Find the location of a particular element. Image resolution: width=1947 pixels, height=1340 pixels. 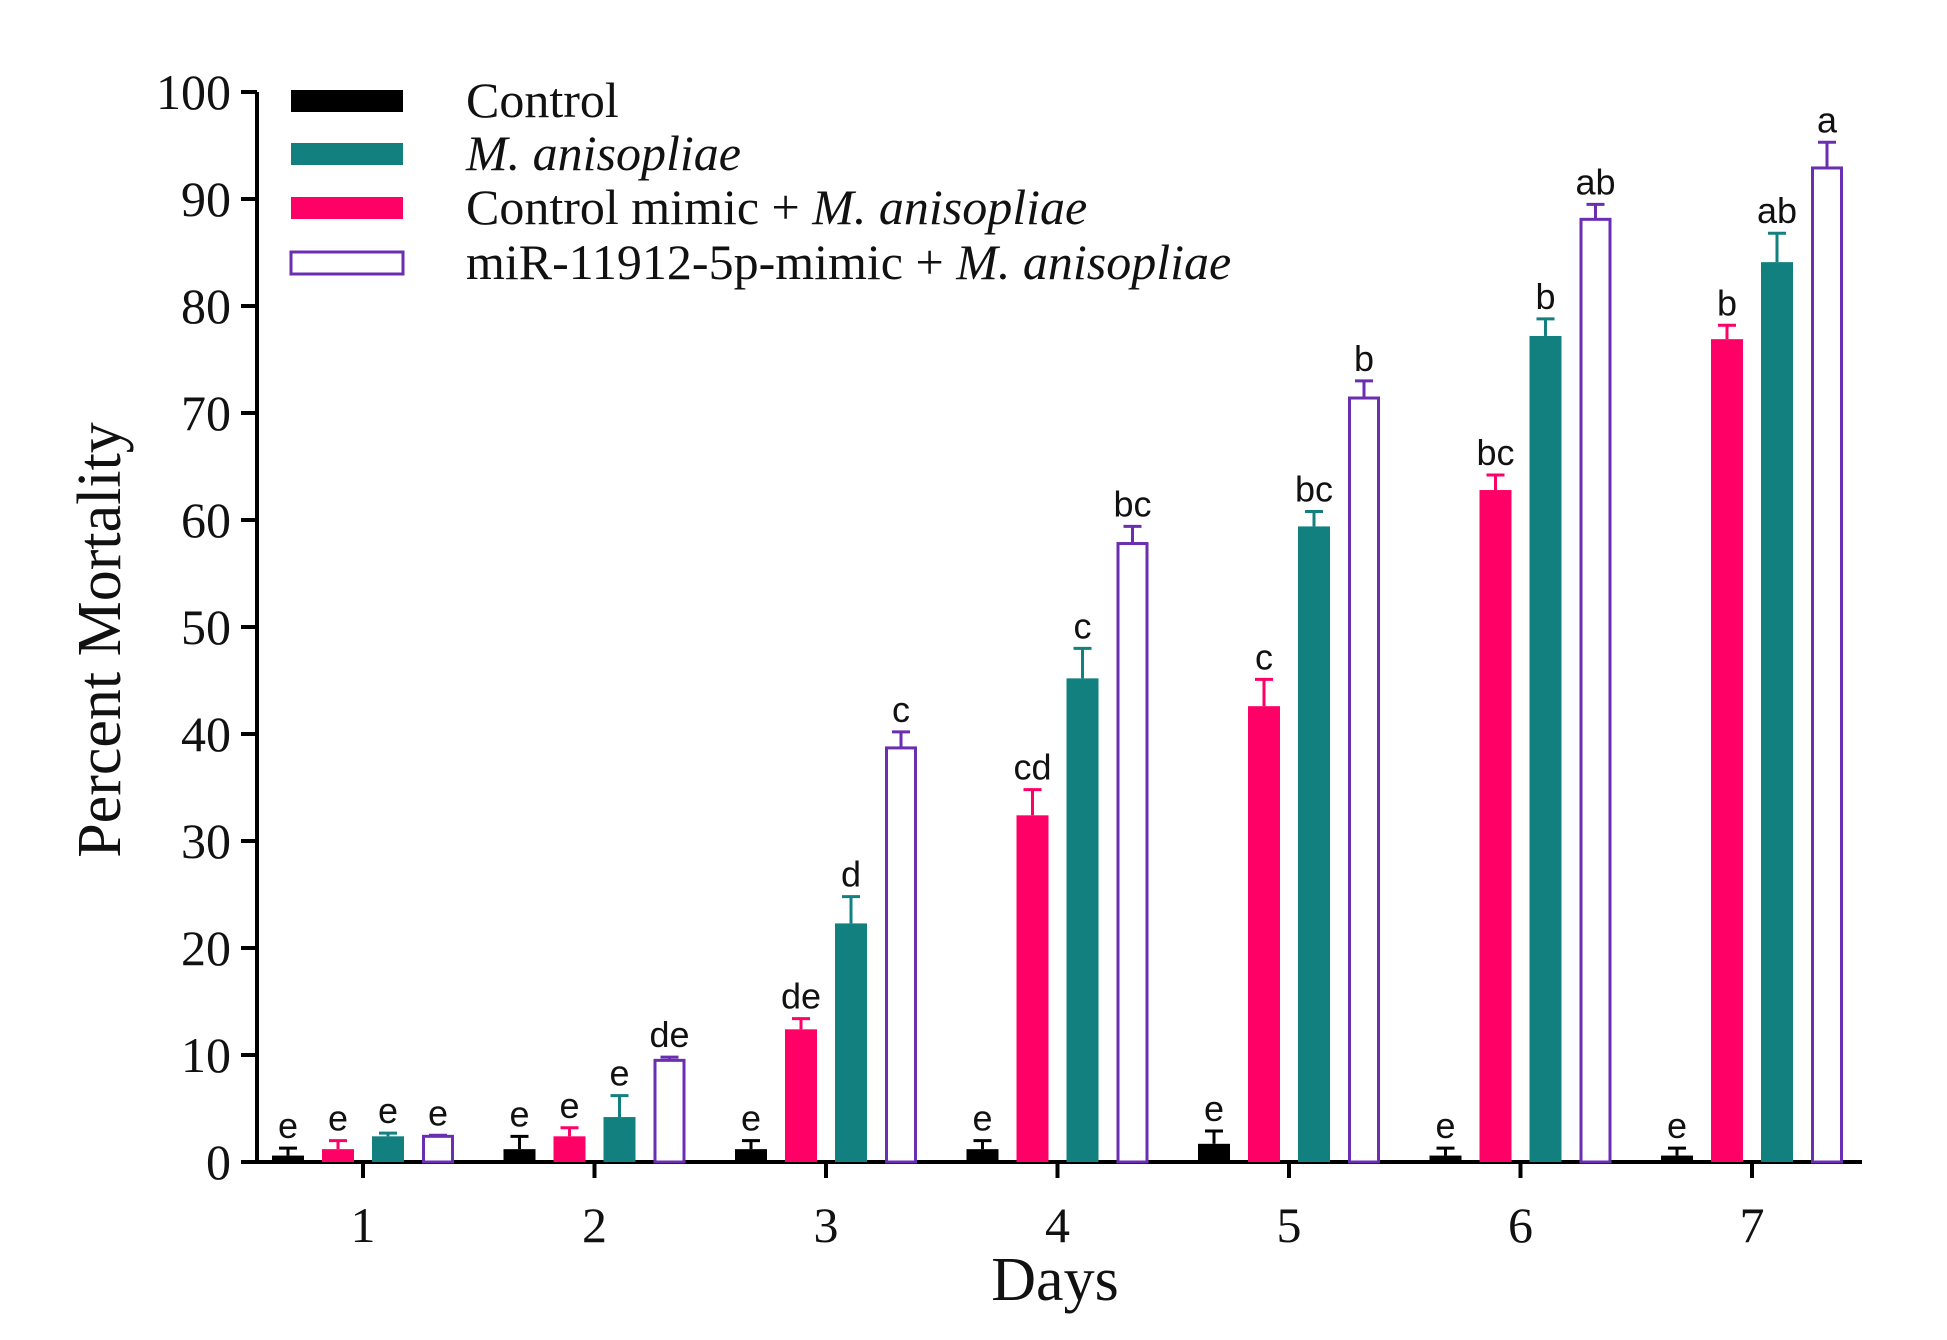

legend-label: M. anisopliae is located at coordinates (603, 153).